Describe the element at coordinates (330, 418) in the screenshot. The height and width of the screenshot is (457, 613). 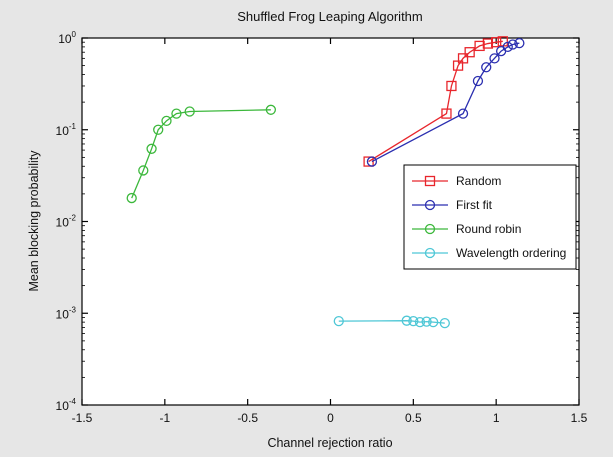
I see `x-tick-label: 0` at that location.